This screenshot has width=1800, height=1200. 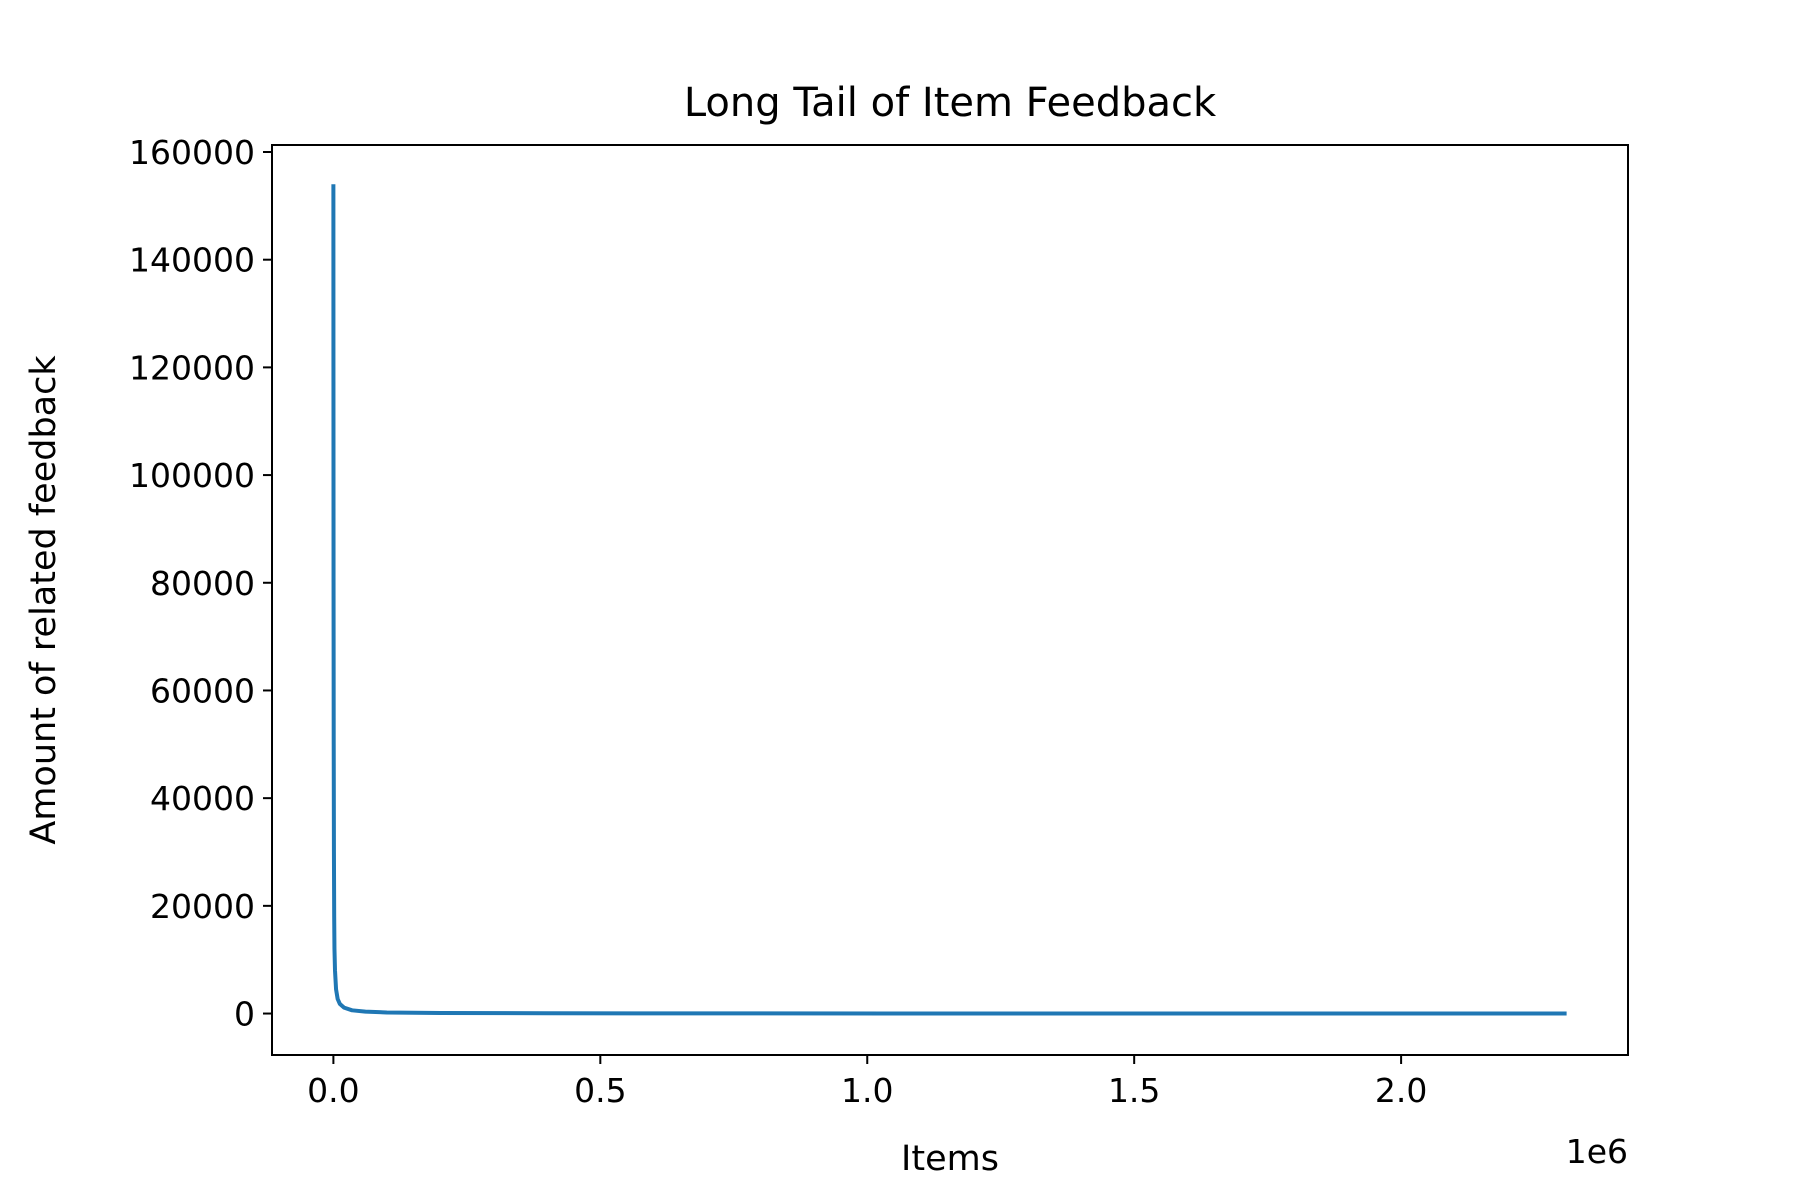 I want to click on x-tick-label: 1.5, so click(x=1134, y=1090).